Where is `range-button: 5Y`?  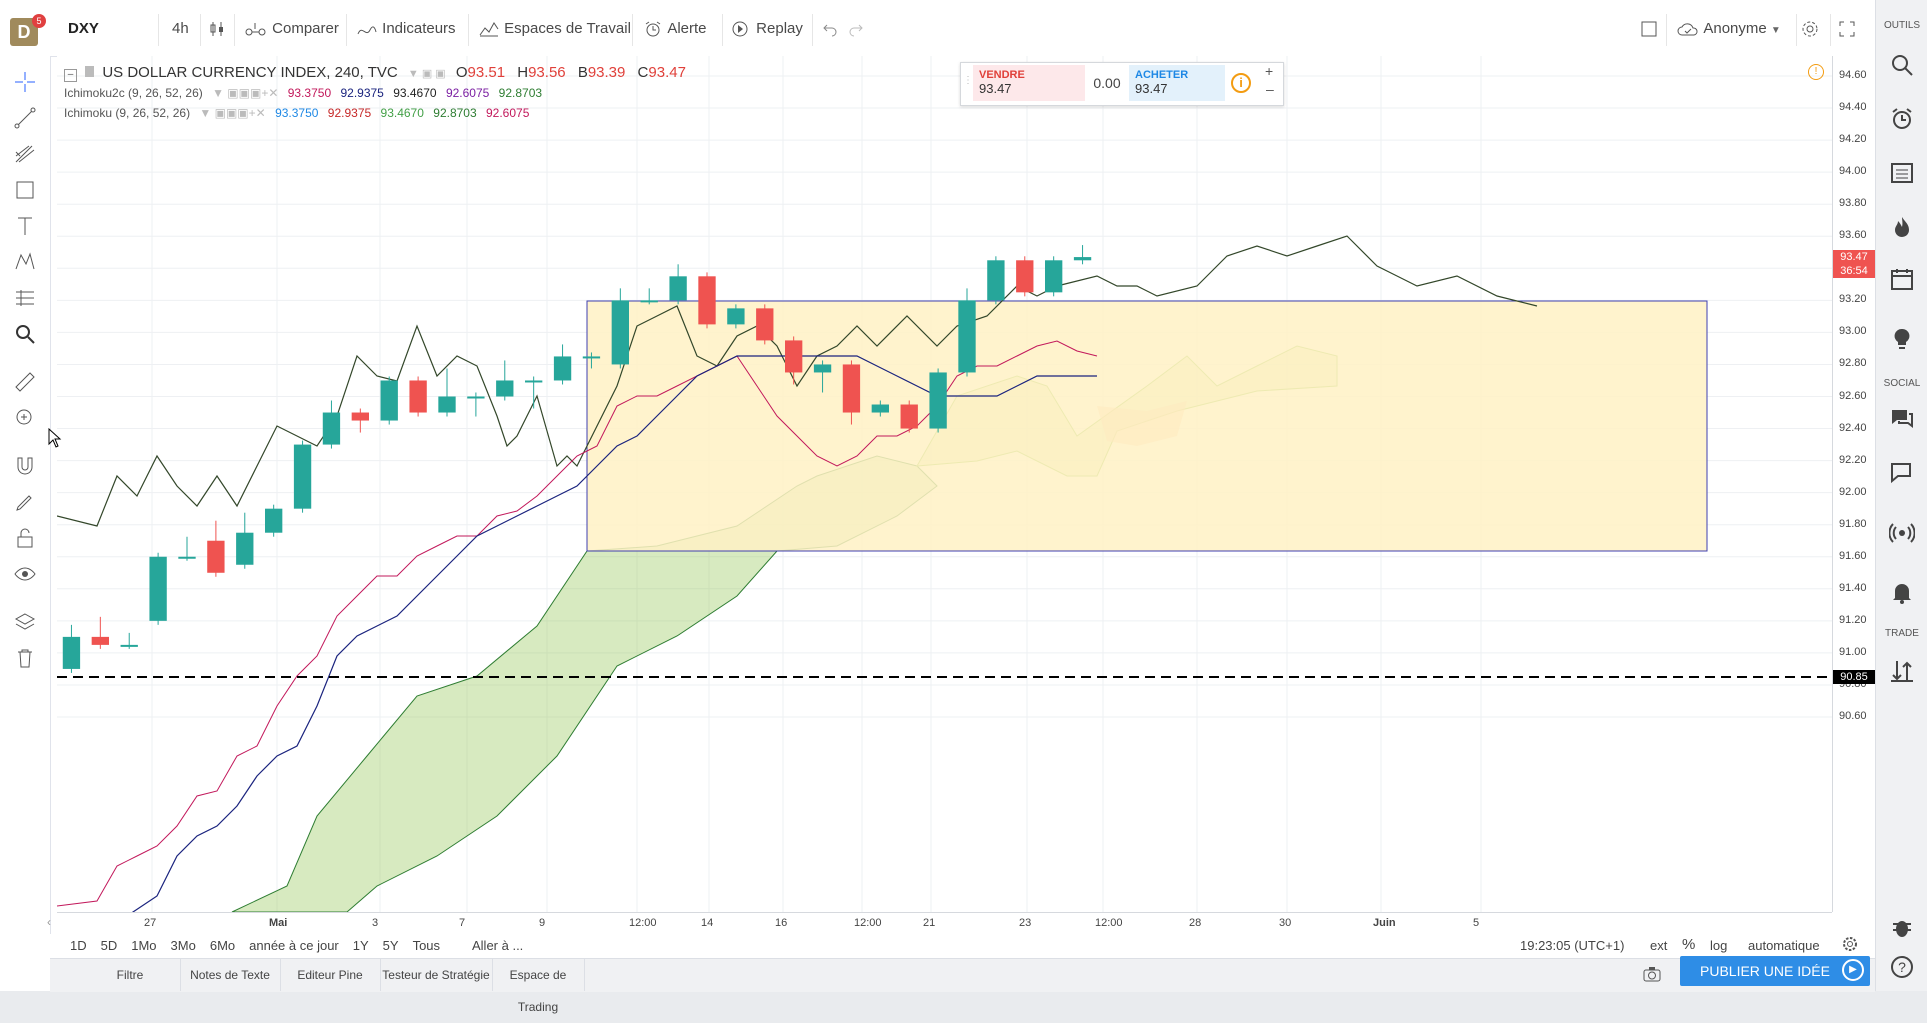
range-button: 5Y is located at coordinates (390, 945).